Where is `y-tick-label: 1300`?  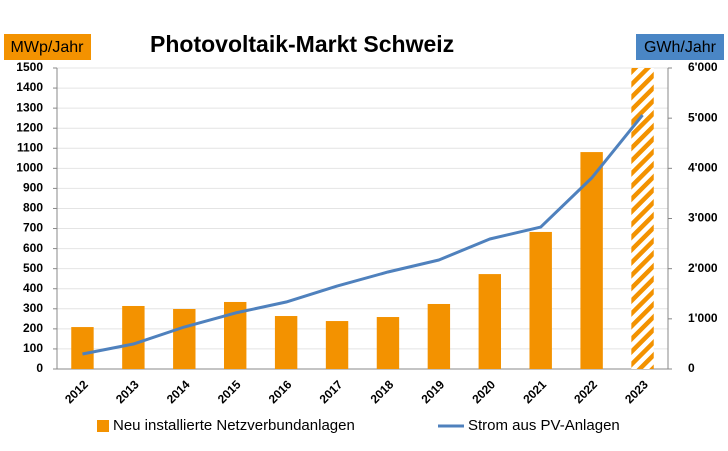 y-tick-label: 1300 is located at coordinates (29, 107).